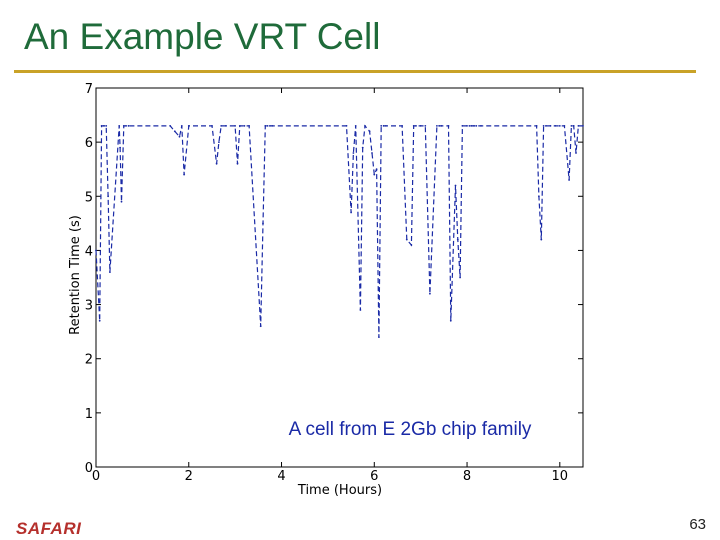 This screenshot has width=720, height=540. I want to click on x-axis-label: Time (Hours), so click(339, 490).